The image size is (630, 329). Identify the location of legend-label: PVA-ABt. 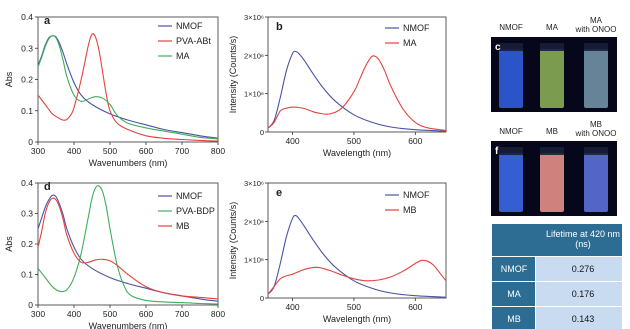
(193, 41).